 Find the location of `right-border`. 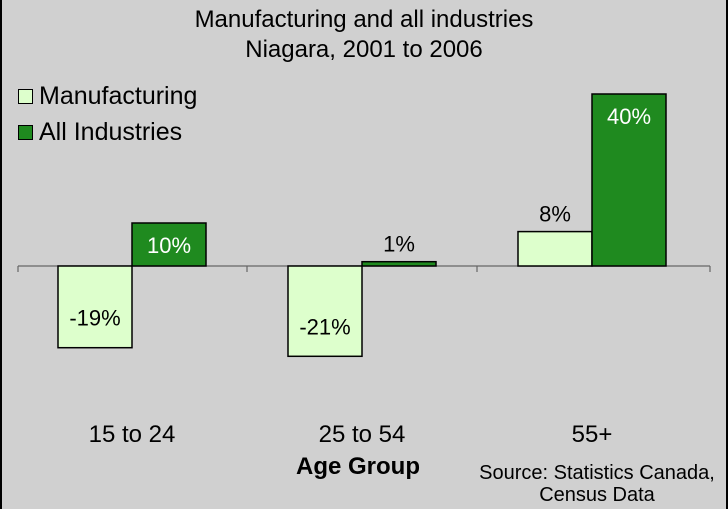

right-border is located at coordinates (727, 254).